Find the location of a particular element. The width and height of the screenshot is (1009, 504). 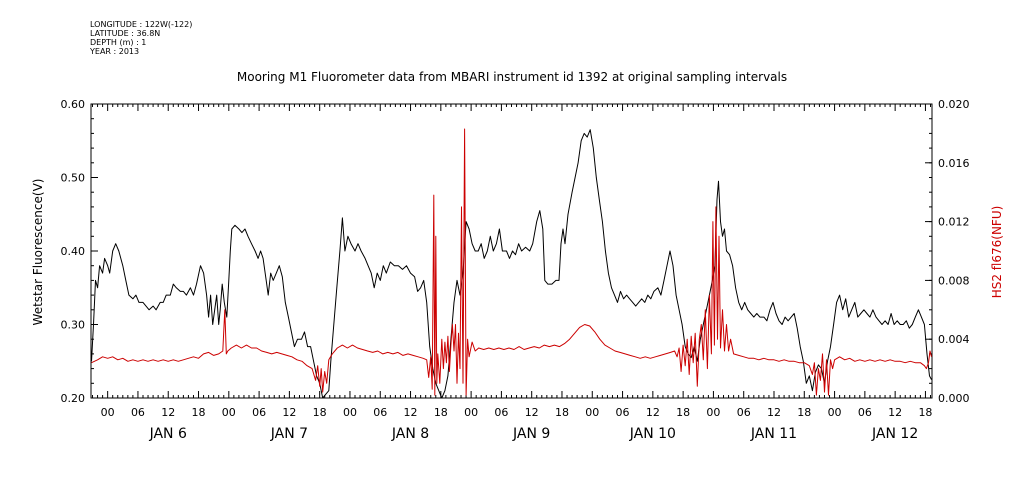

y-right-tick-label: 0.000 is located at coordinates (954, 398).